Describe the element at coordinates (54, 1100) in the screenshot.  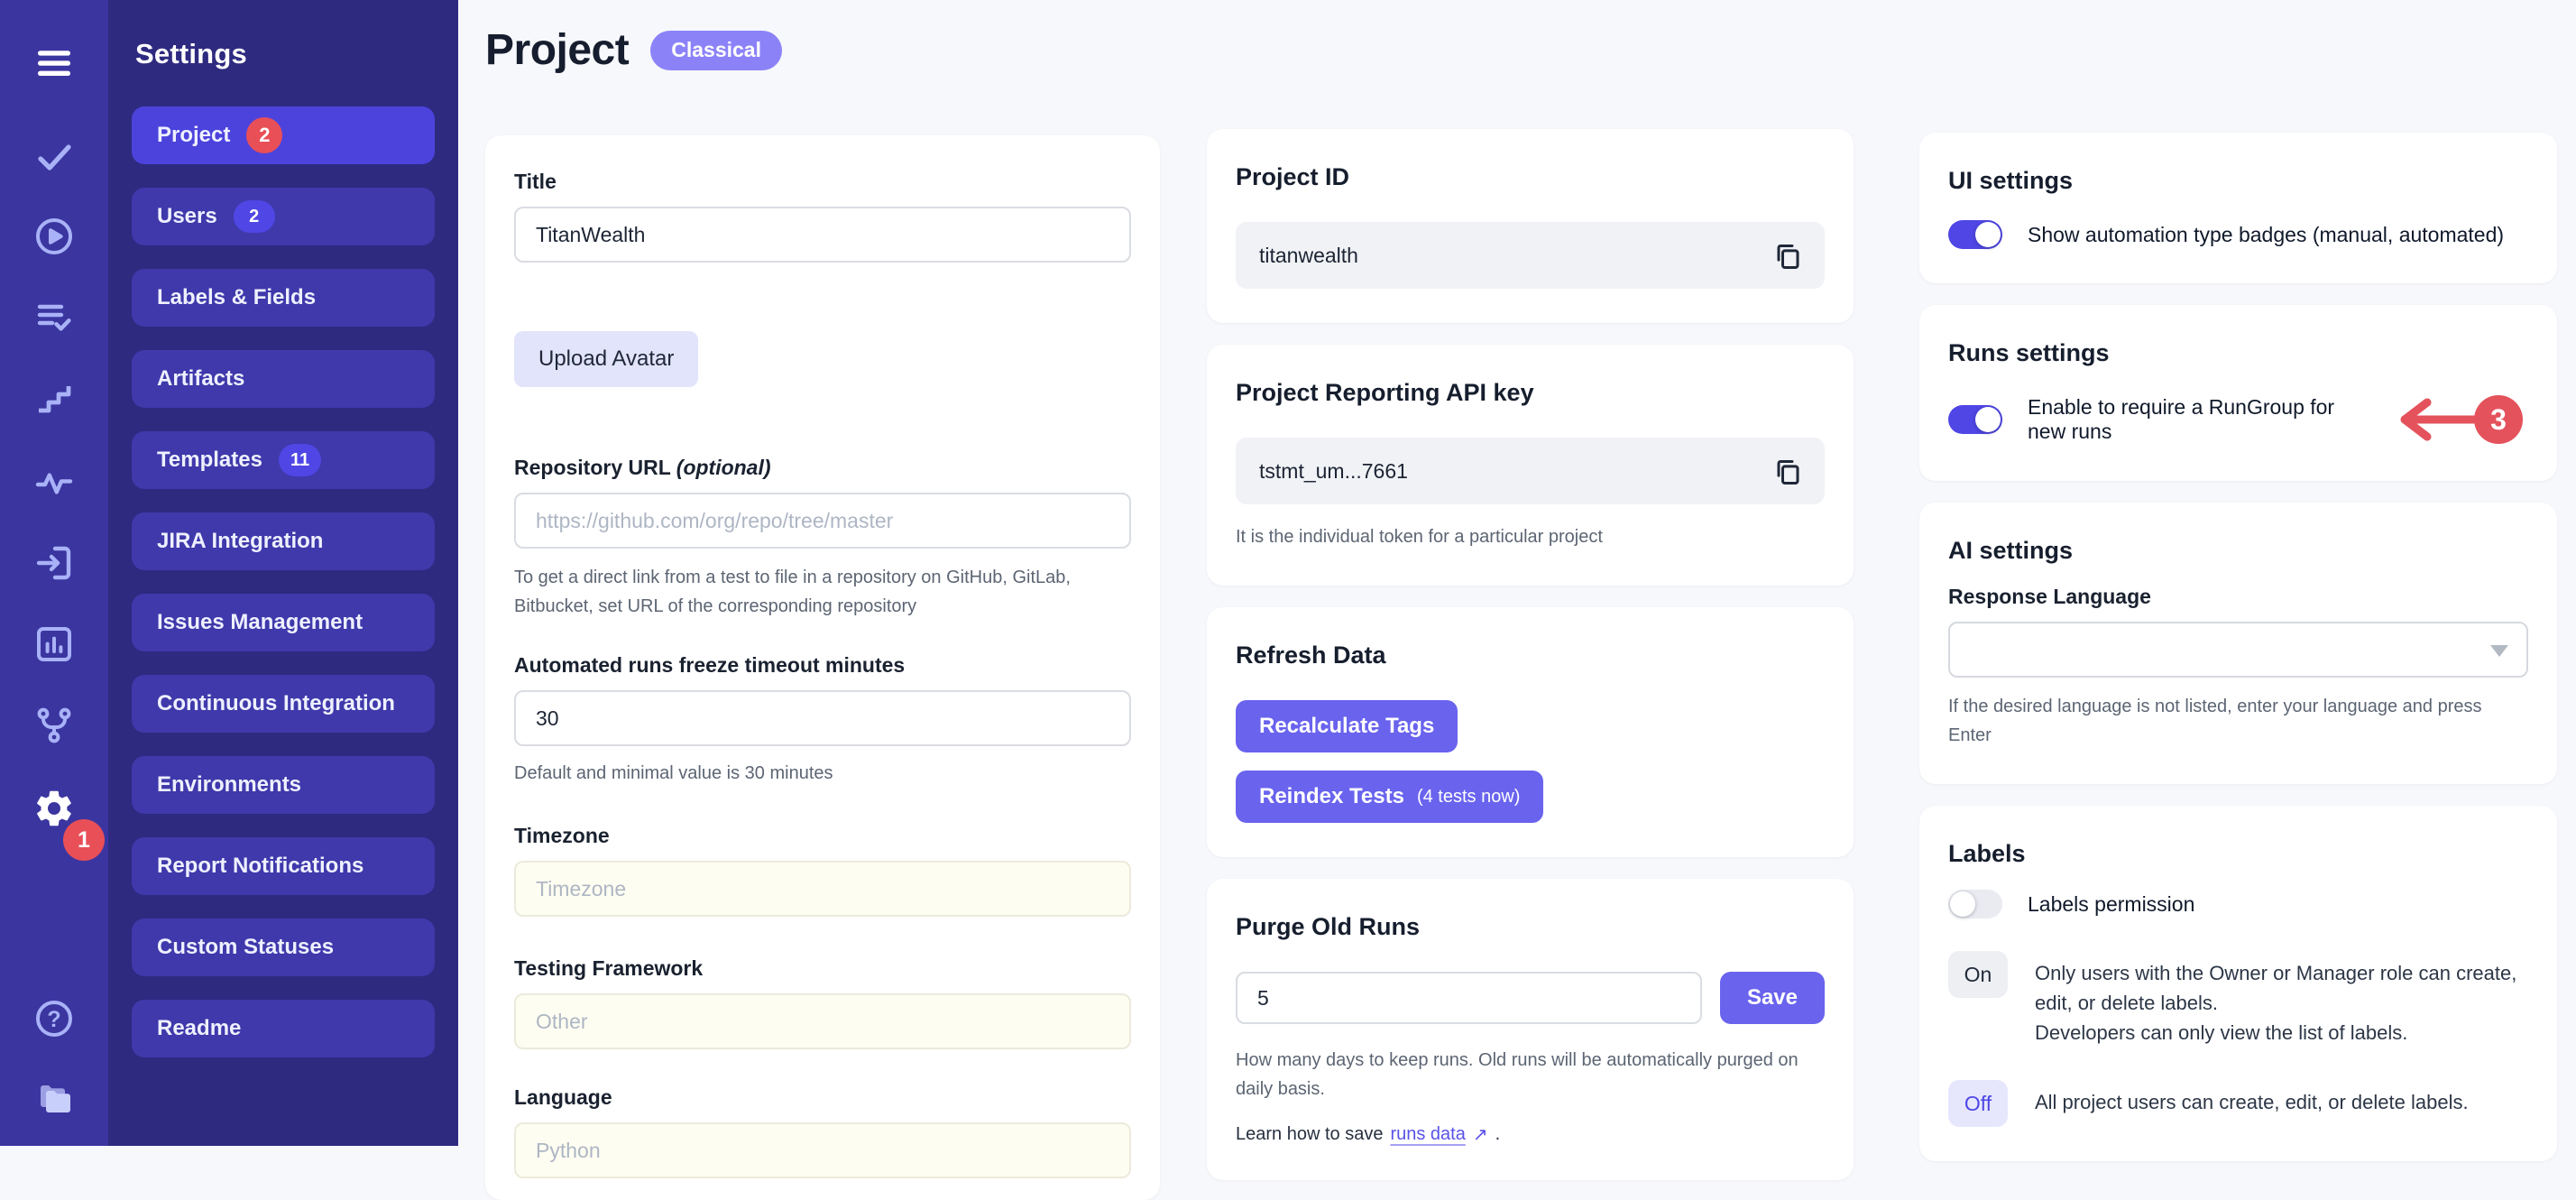
I see `projects-folder-icon` at that location.